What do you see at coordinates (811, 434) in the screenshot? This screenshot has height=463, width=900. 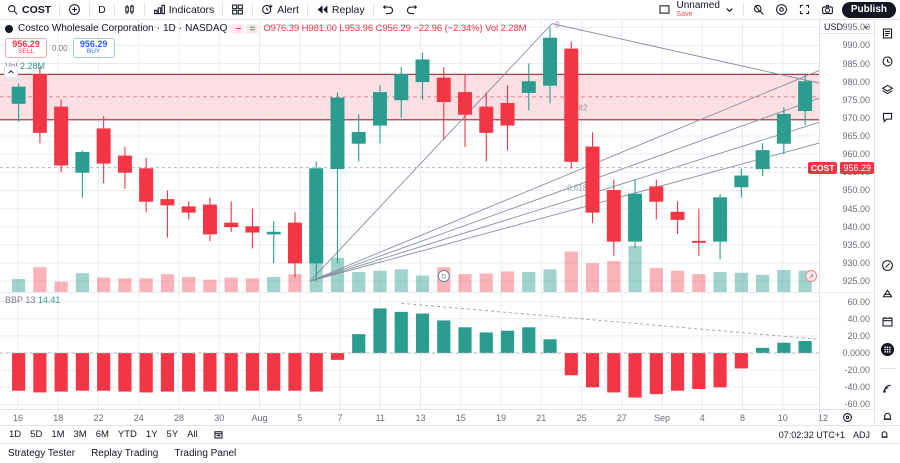 I see `session-clock: 07:02:32 UTC+1` at bounding box center [811, 434].